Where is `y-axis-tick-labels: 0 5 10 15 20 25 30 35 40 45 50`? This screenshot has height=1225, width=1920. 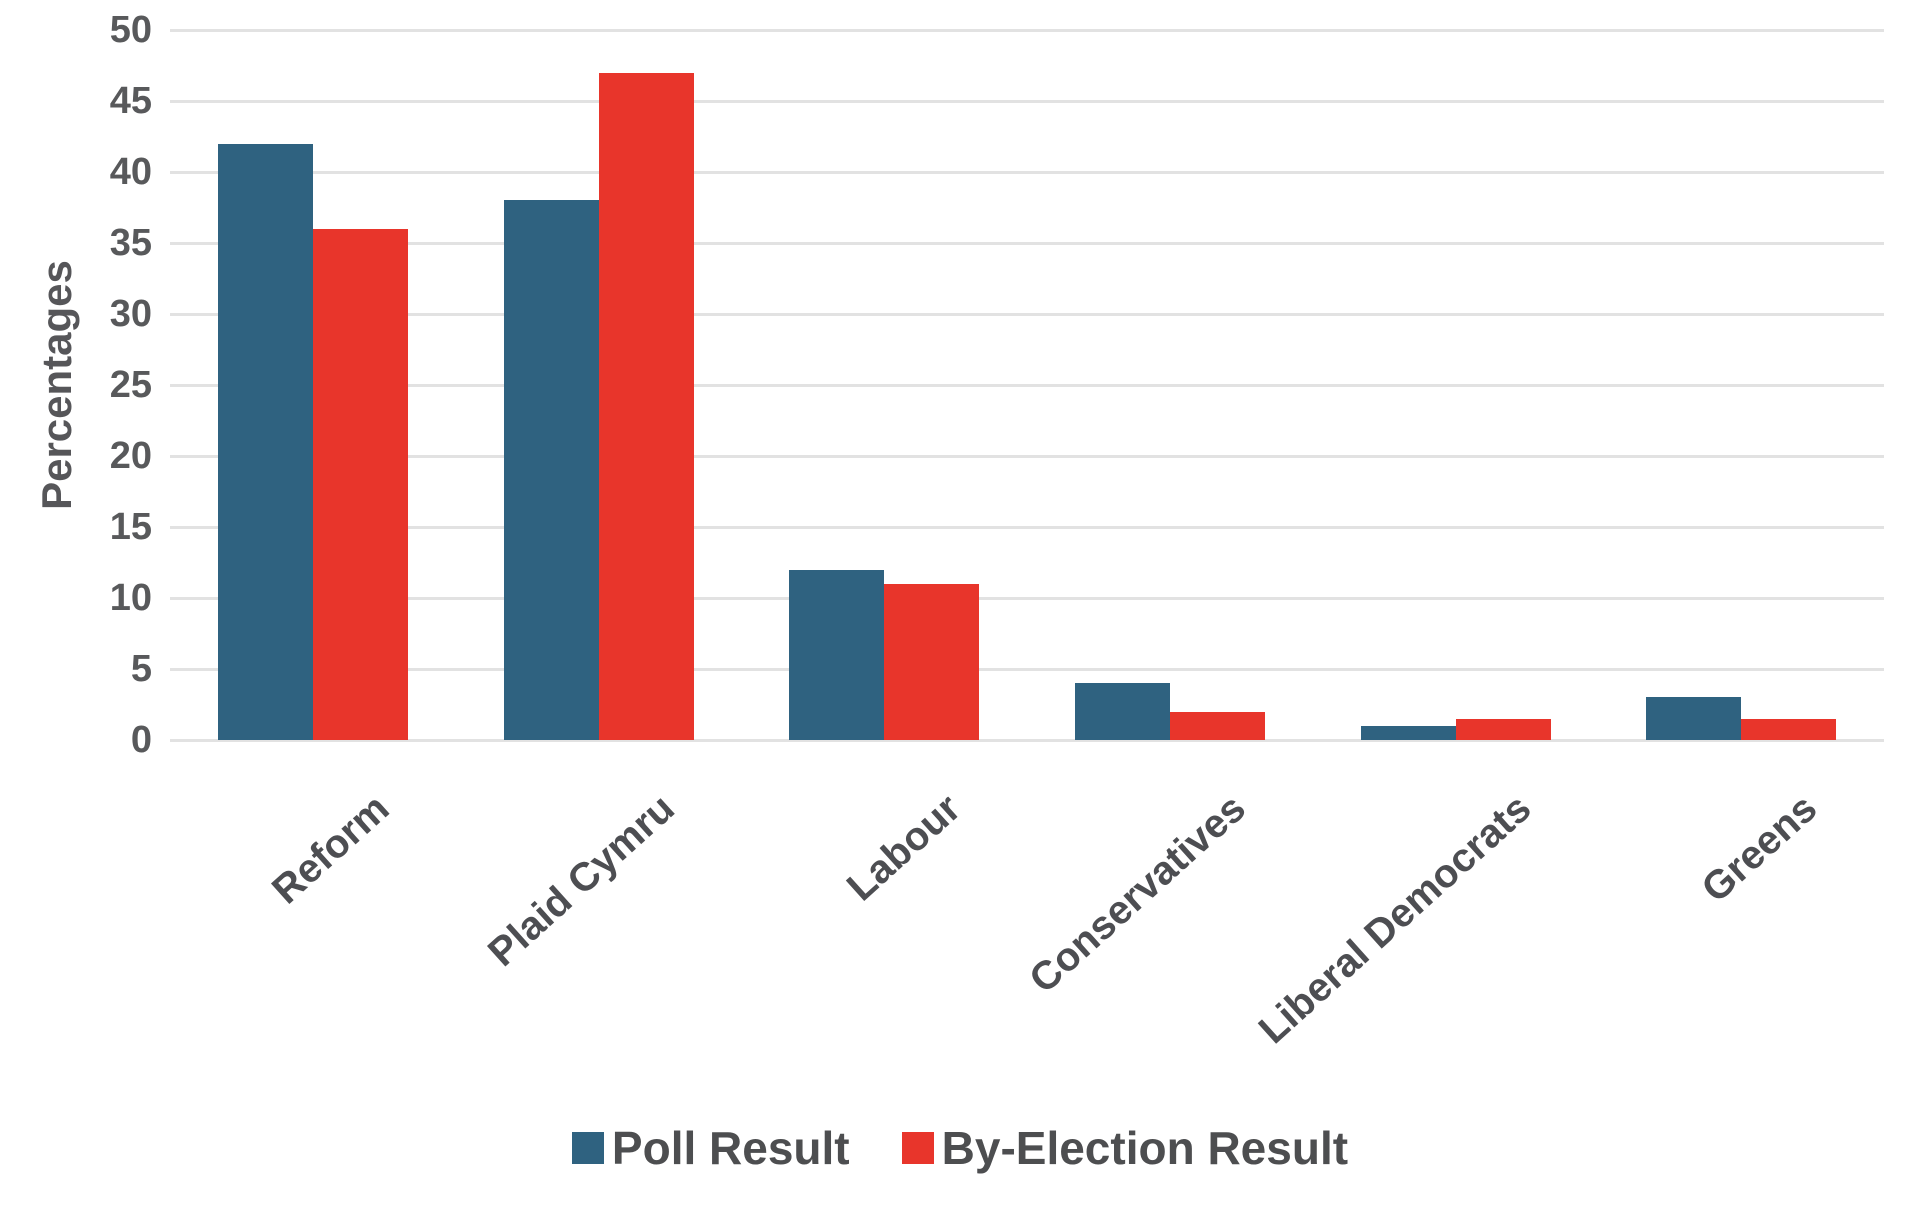
y-axis-tick-labels: 0 5 10 15 20 25 30 35 40 45 50 is located at coordinates (76, 385).